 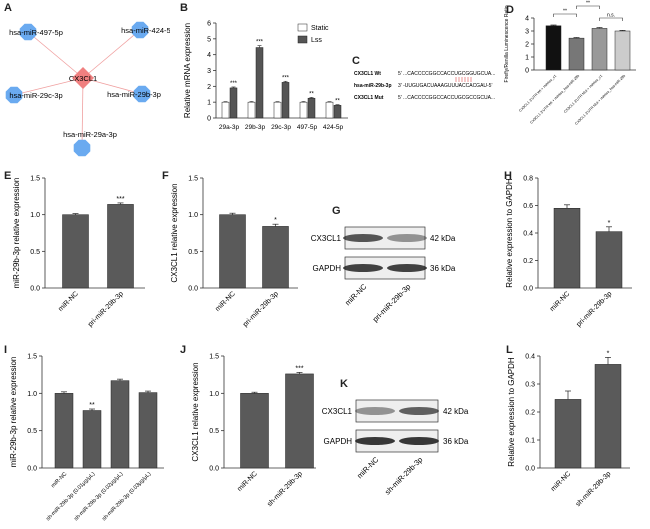 I want to click on band-label: CX3CL1, so click(x=337, y=411).